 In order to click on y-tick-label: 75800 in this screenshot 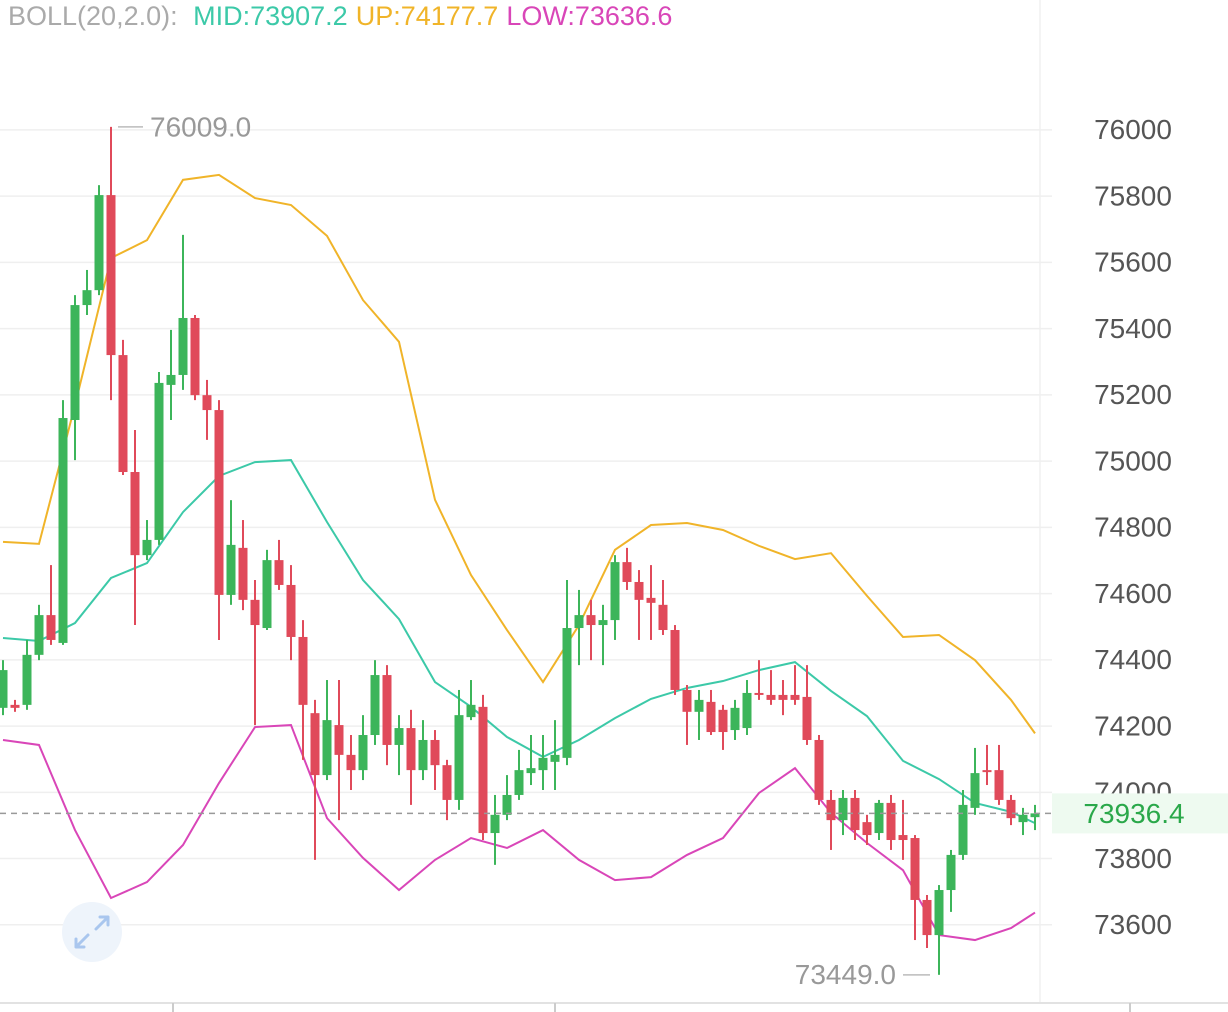, I will do `click(1133, 195)`.